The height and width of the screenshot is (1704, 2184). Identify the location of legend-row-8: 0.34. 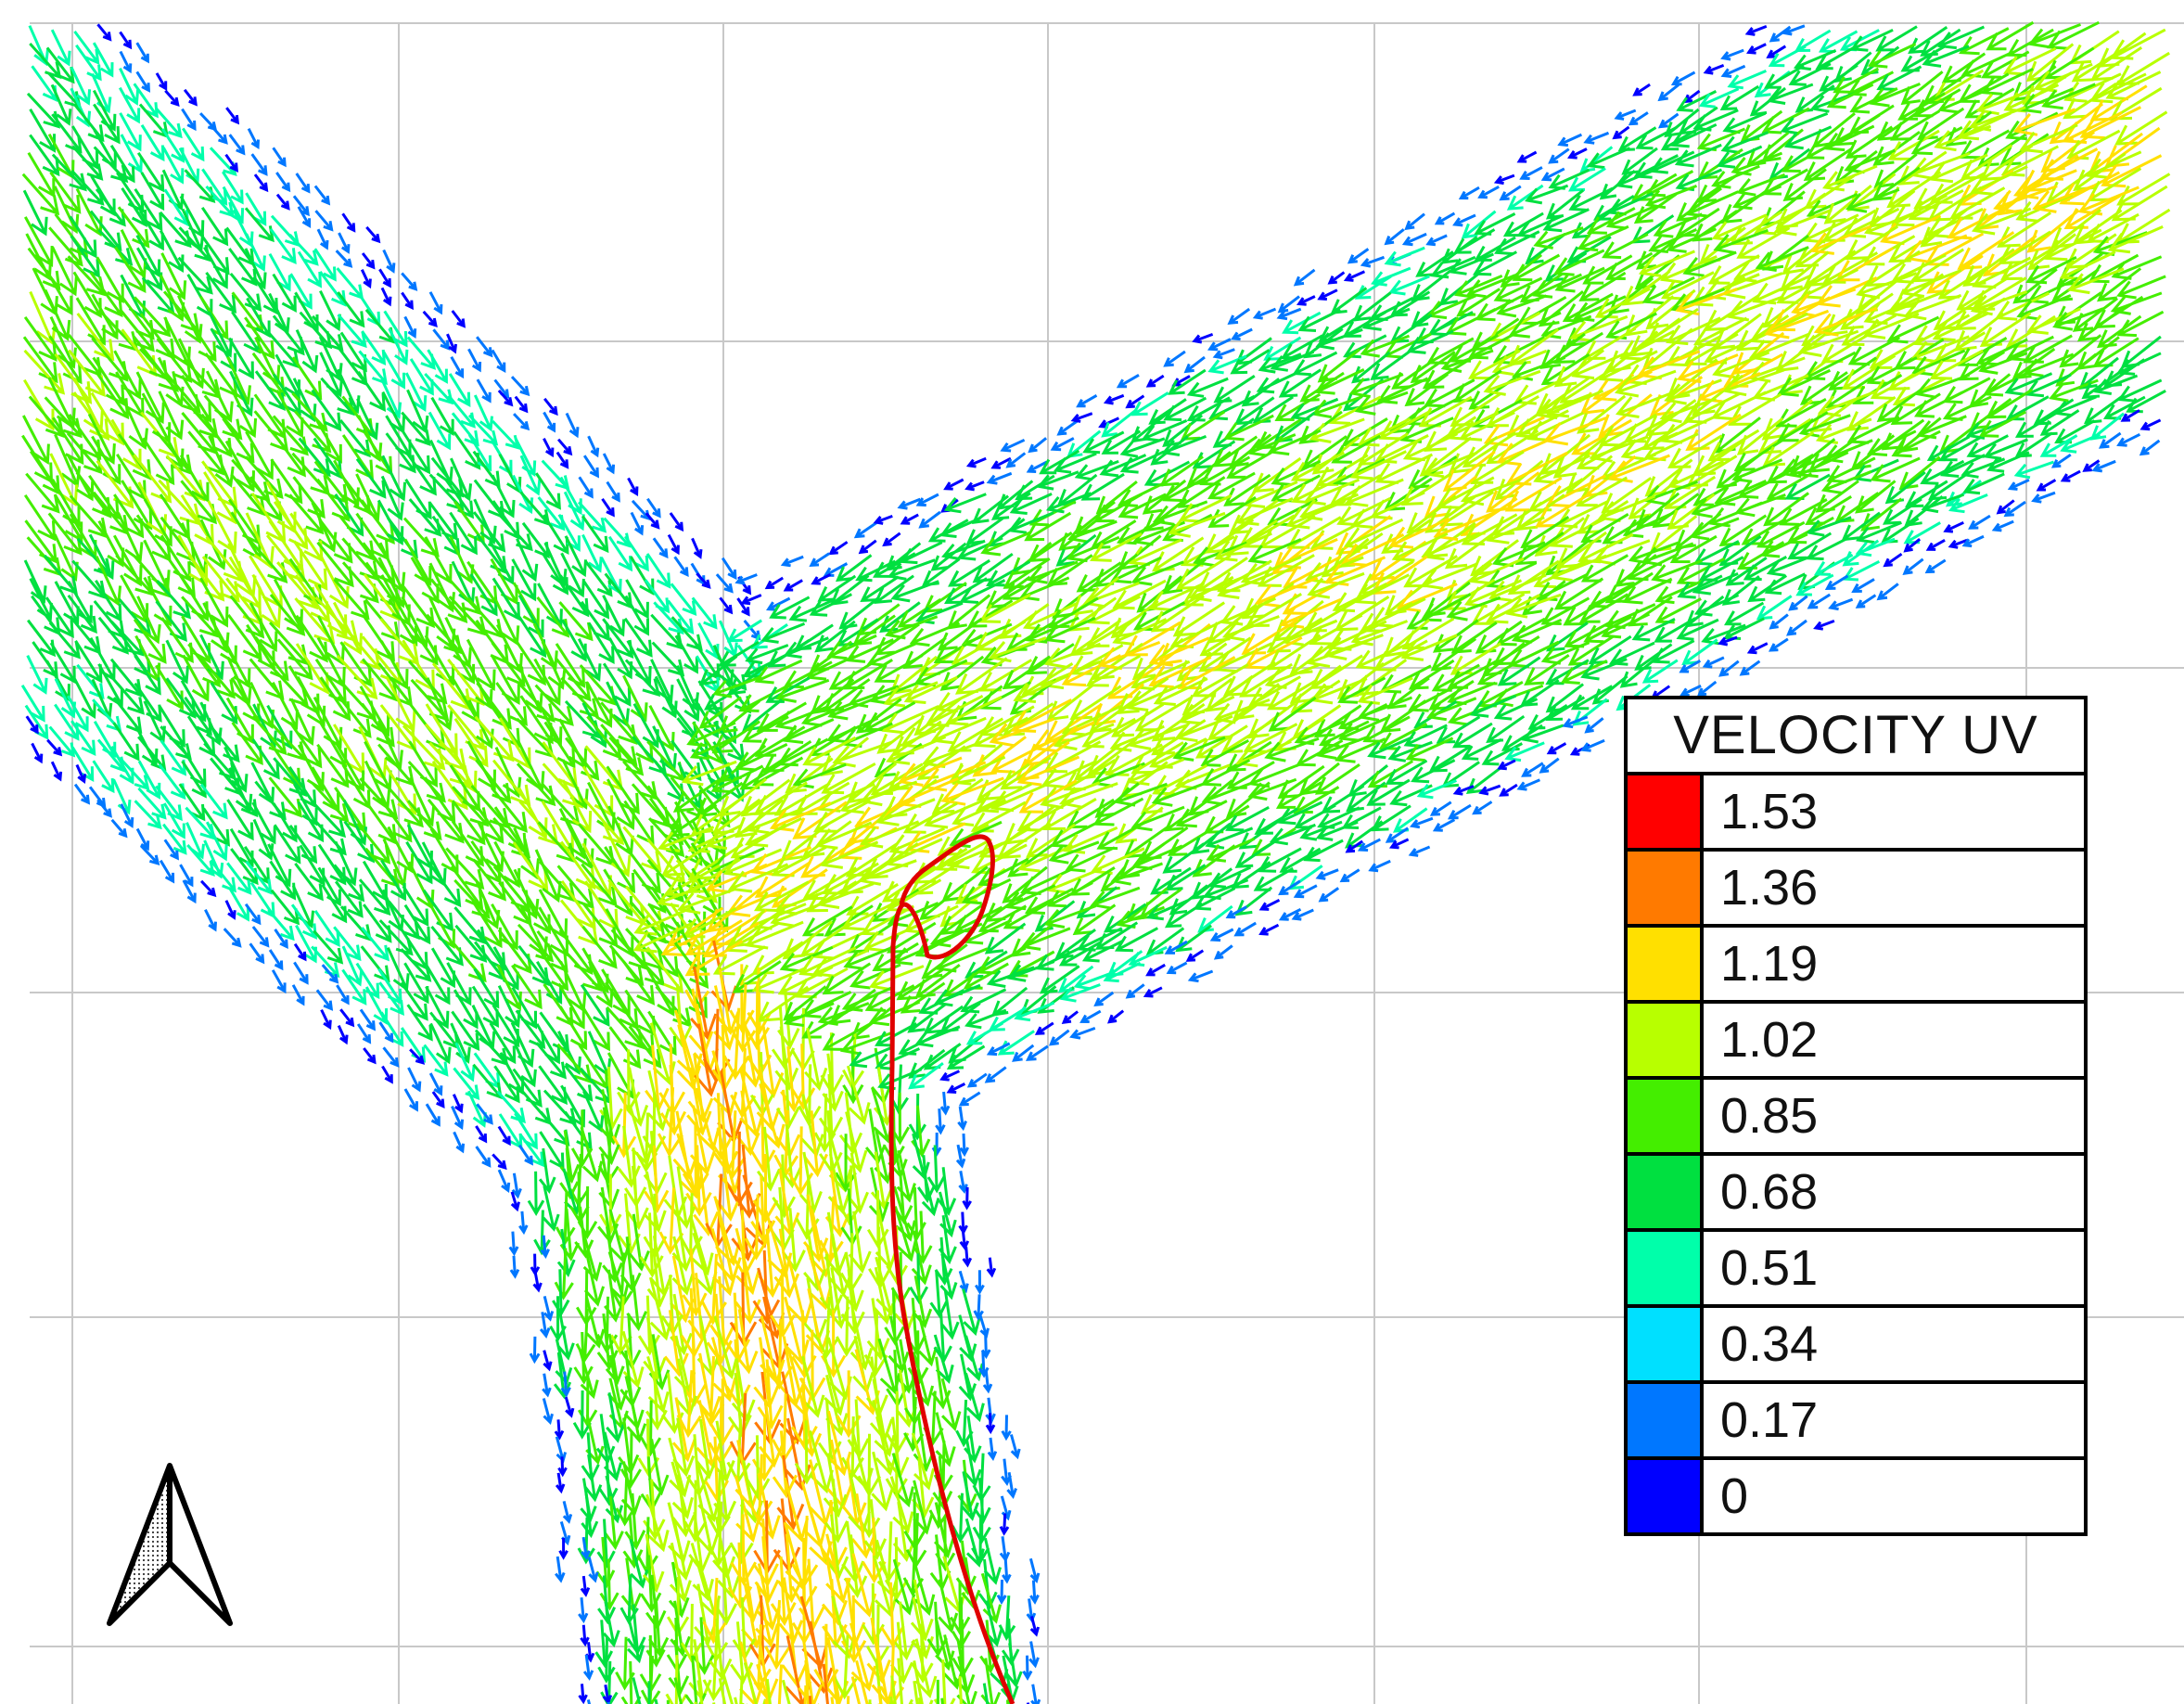
(1856, 1346).